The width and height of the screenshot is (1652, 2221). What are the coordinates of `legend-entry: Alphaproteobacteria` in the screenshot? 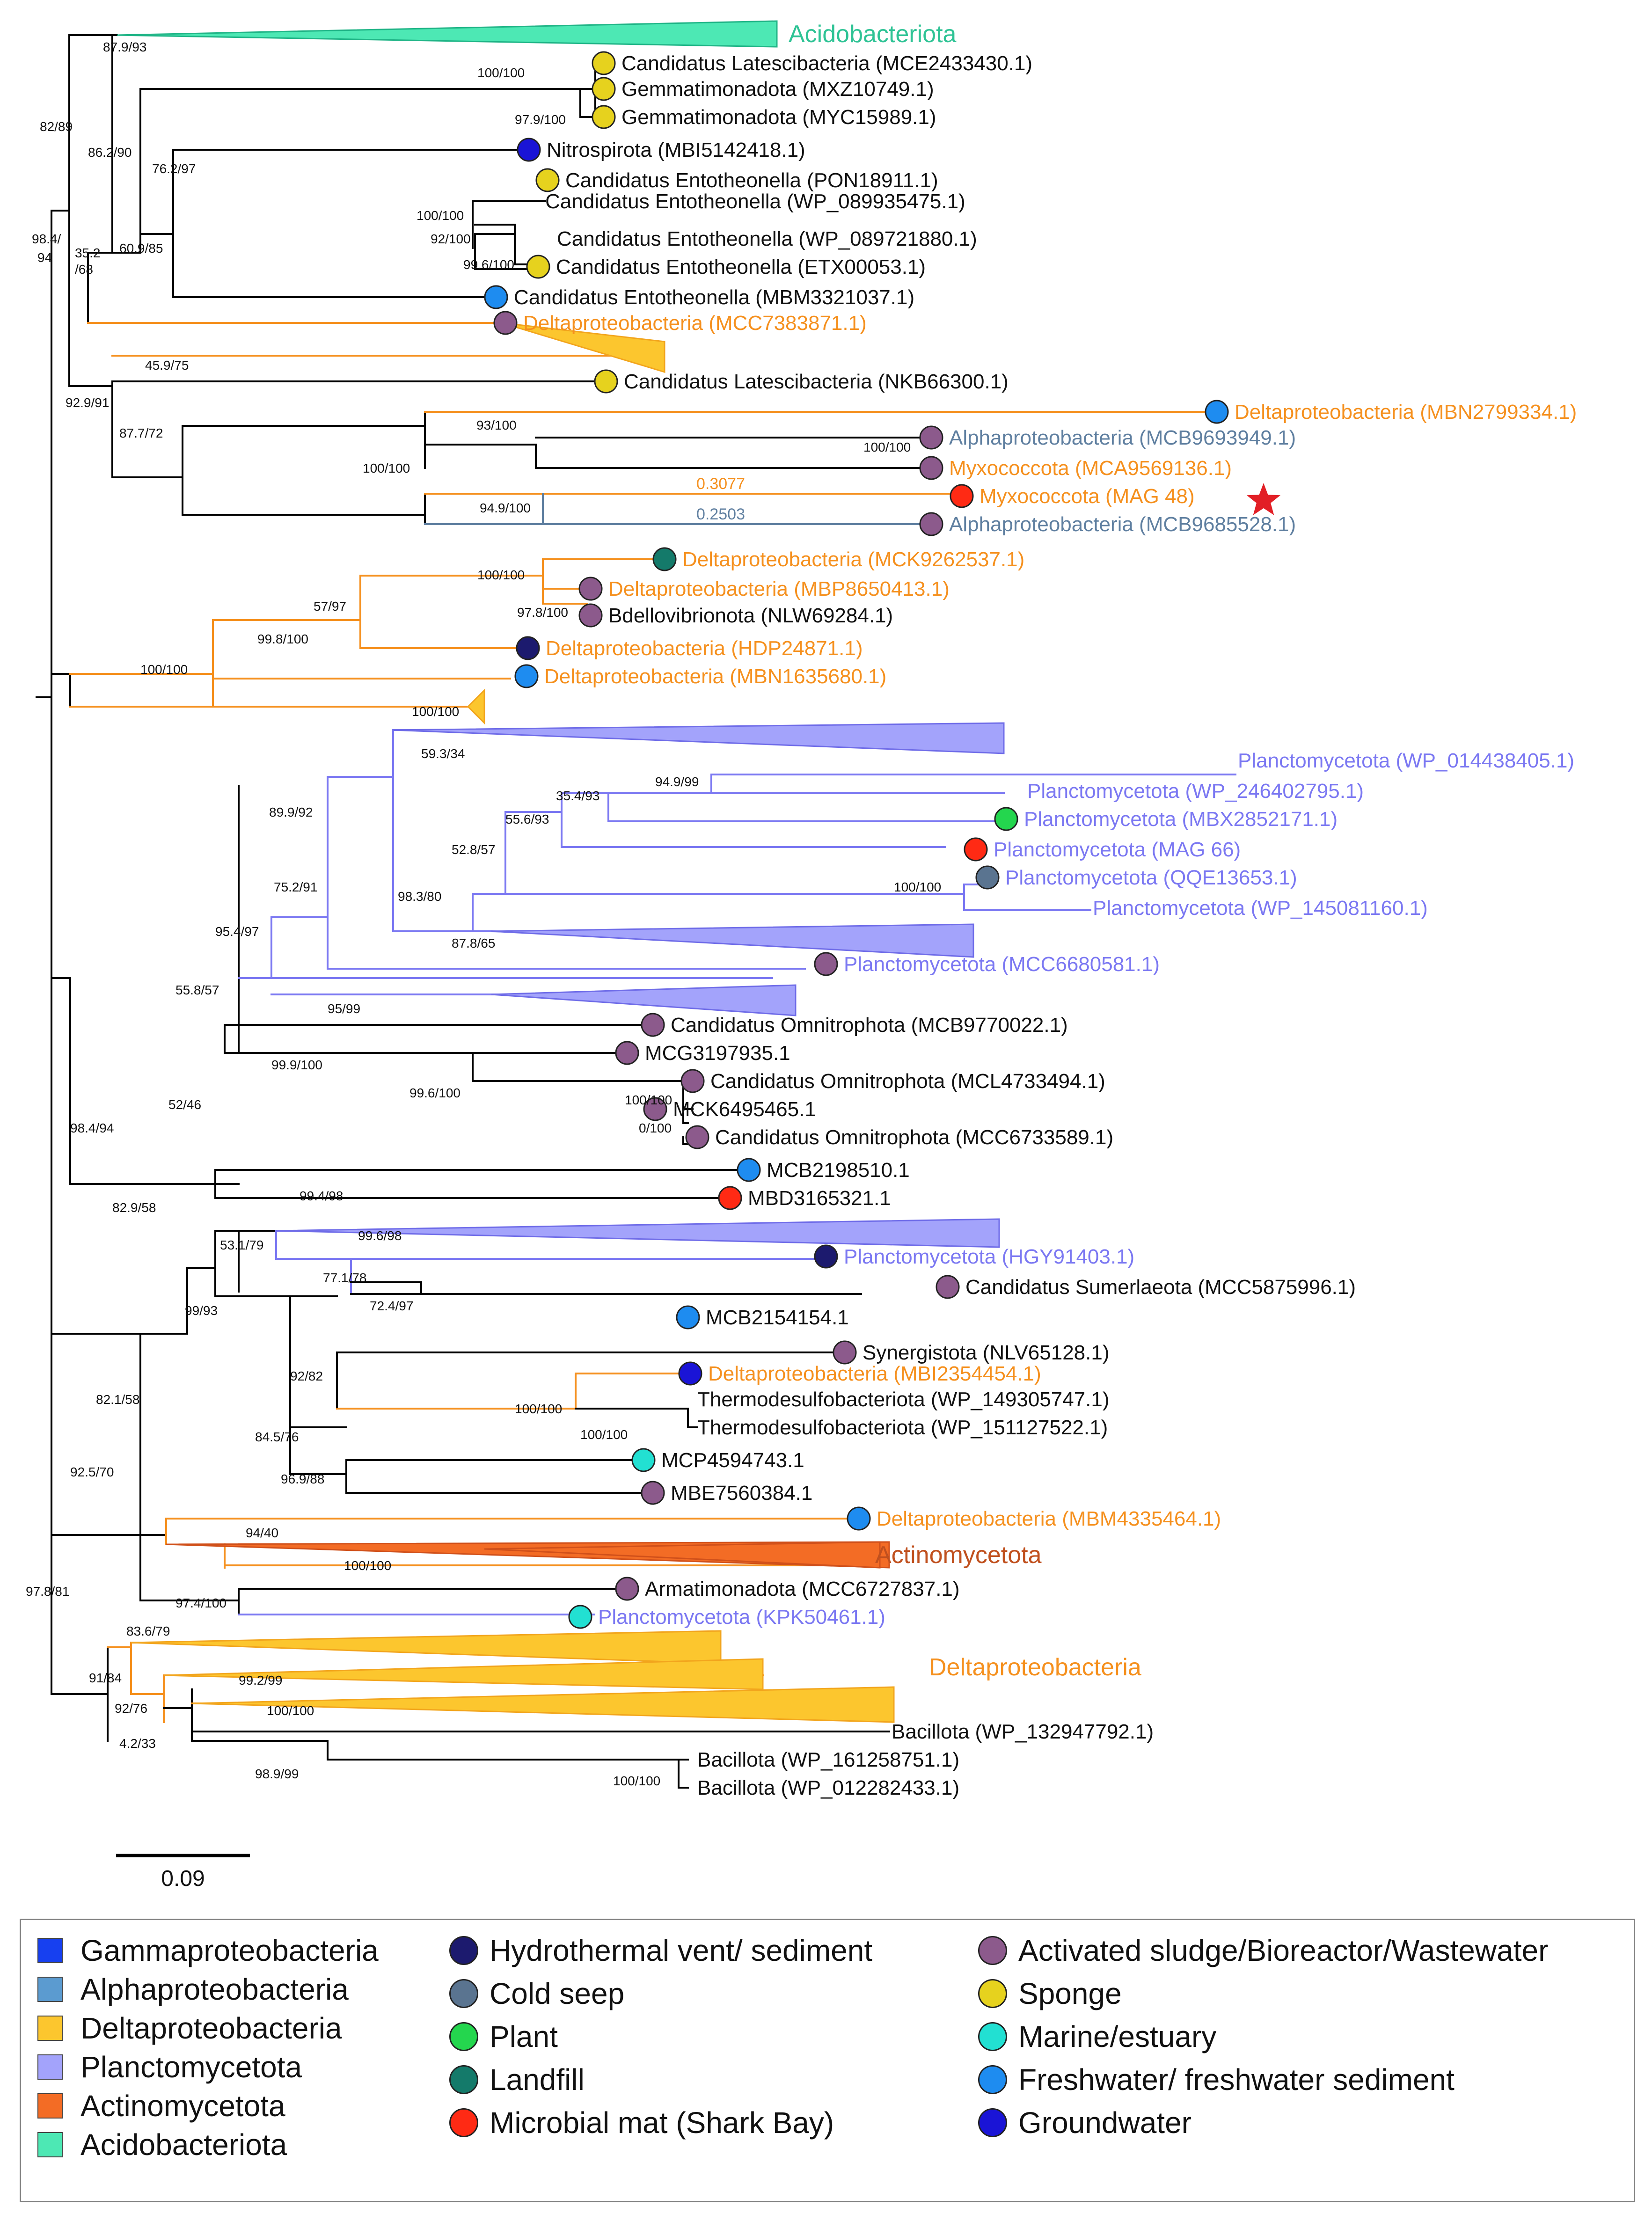 It's located at (193, 1989).